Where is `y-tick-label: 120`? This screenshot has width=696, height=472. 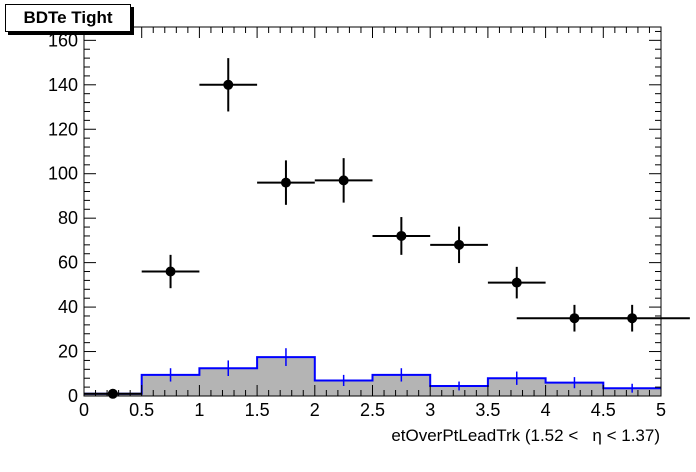 y-tick-label: 120 is located at coordinates (63, 129).